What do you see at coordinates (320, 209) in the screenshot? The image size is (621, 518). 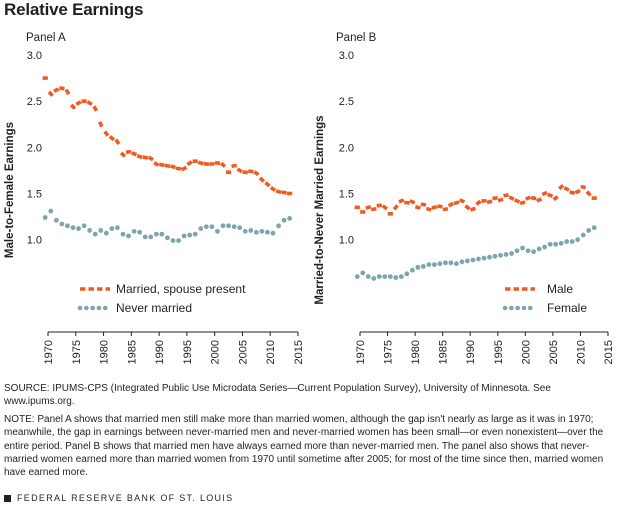 I see `panel-b-y-axis-label: Married-to-Never Married Earnings` at bounding box center [320, 209].